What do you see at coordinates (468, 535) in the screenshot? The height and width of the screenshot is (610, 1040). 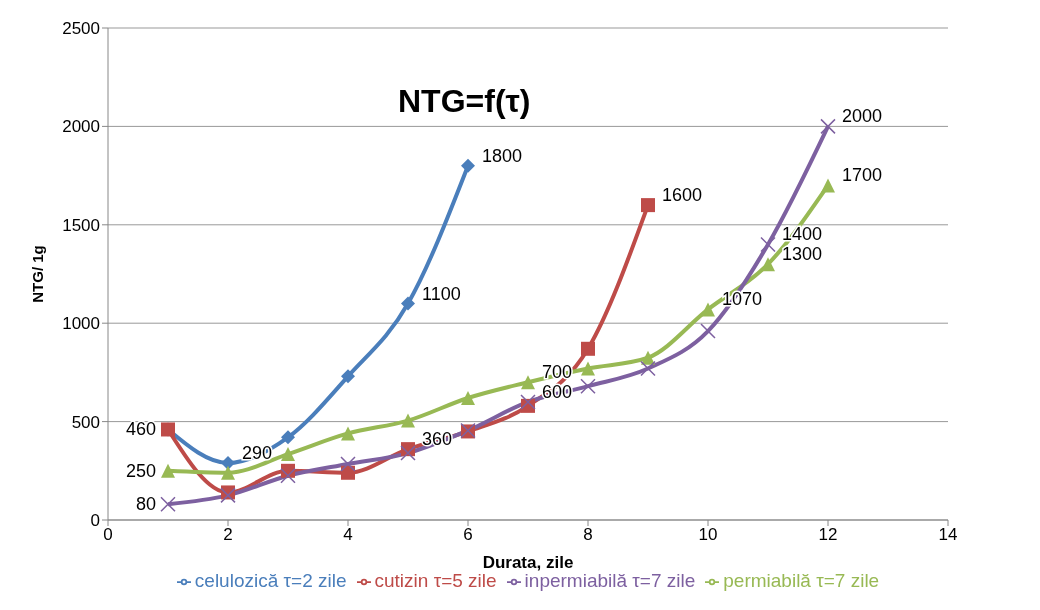 I see `x-tick-label: 6` at bounding box center [468, 535].